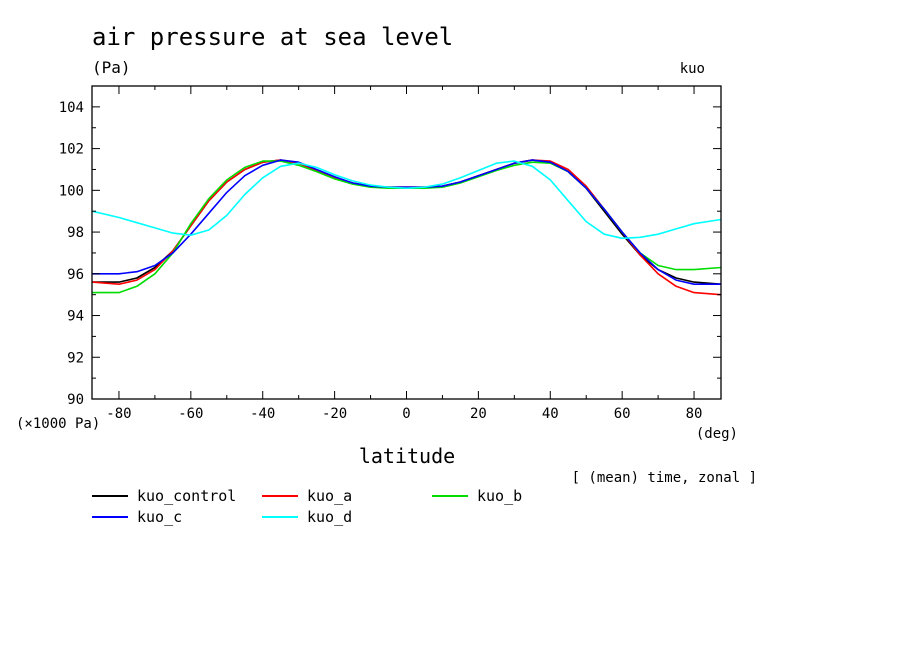 Image resolution: width=904 pixels, height=654 pixels. What do you see at coordinates (550, 414) in the screenshot?
I see `x-tick-label: 40` at bounding box center [550, 414].